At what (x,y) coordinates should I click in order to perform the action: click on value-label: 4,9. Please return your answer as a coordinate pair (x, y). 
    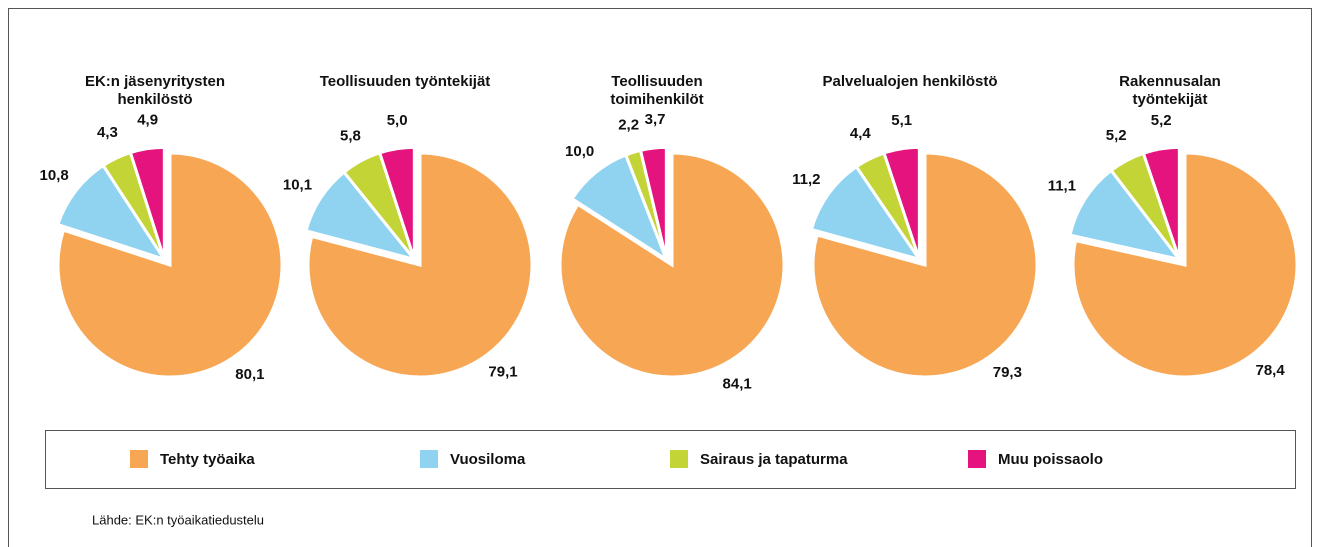
    Looking at the image, I should click on (147, 120).